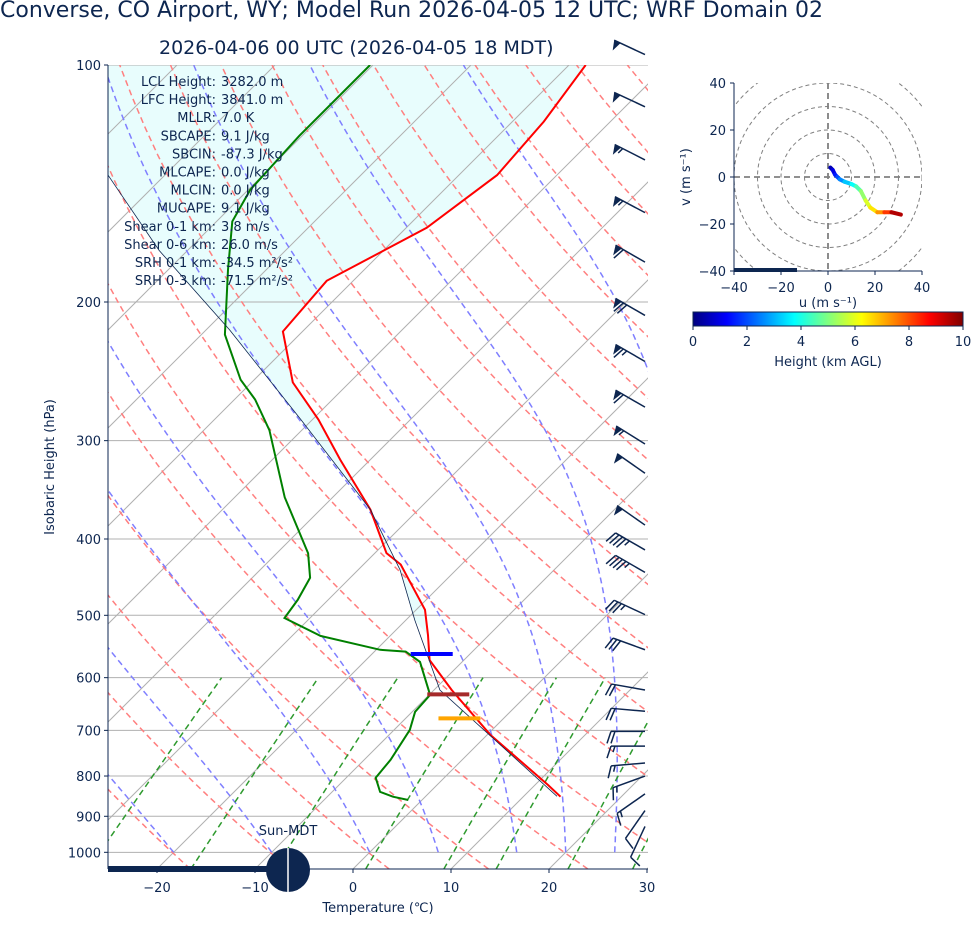  What do you see at coordinates (722, 178) in the screenshot?
I see `hodograph-y-tick-label: 0` at bounding box center [722, 178].